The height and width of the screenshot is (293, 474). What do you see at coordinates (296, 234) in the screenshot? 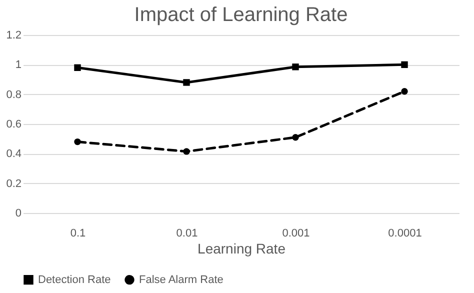
I see `x-tick-label: 0.001` at bounding box center [296, 234].